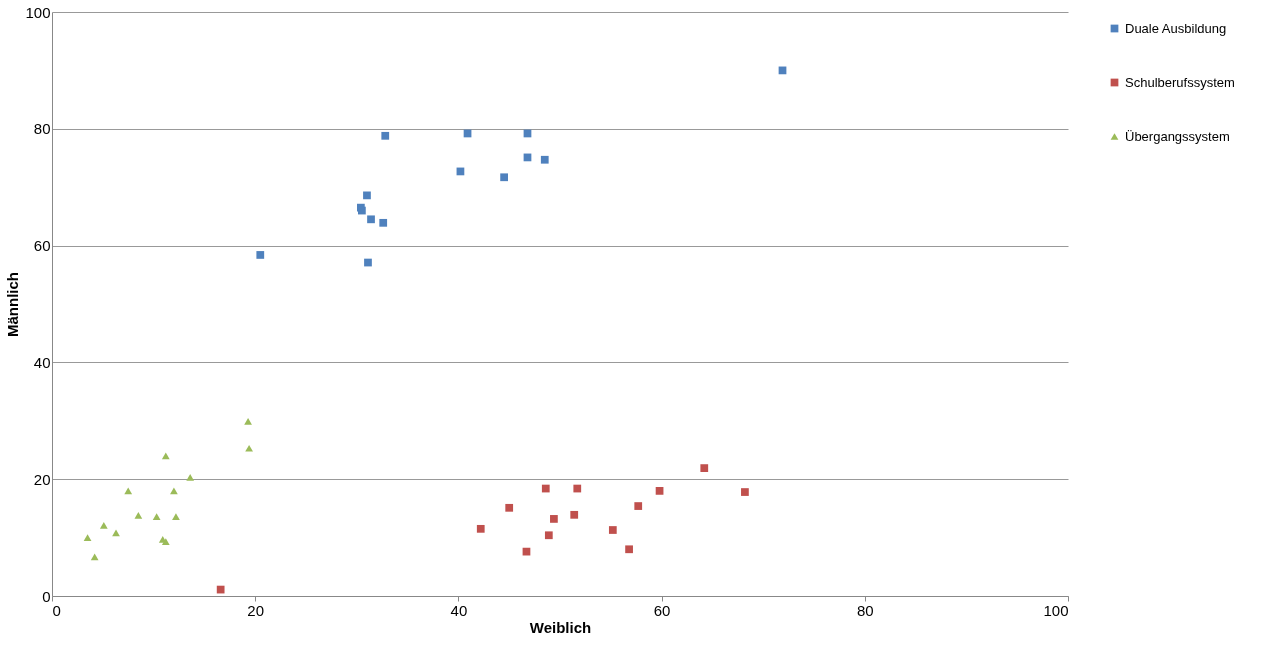 This screenshot has width=1272, height=655. I want to click on legend-label: Duale Ausbildung, so click(1176, 28).